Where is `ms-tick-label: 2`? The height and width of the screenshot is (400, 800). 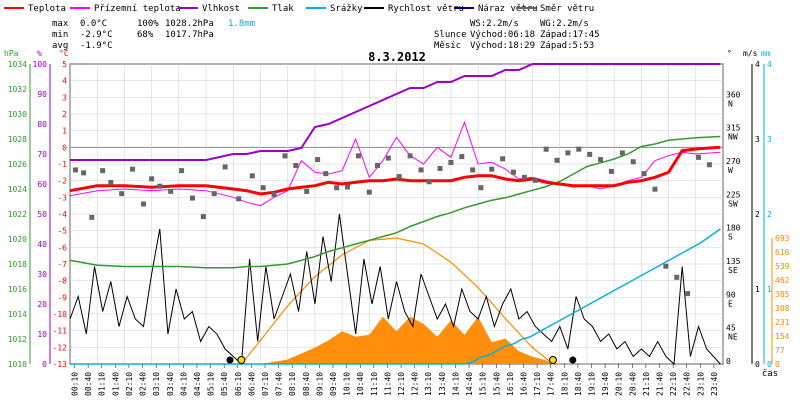
ms-tick-label: 2 is located at coordinates (757, 214).